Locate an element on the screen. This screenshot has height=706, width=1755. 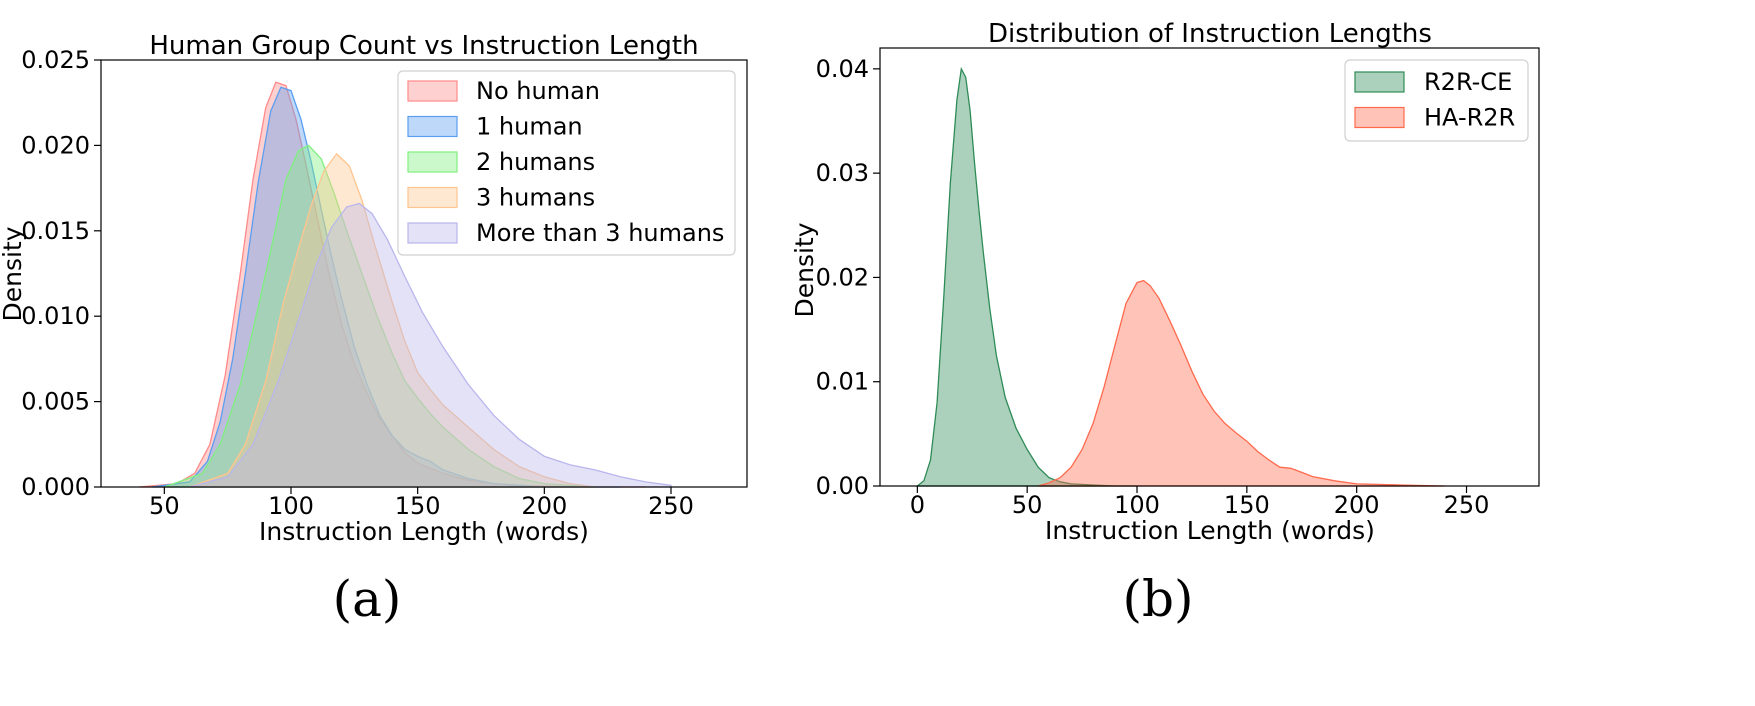
y-tick-label: 0.025 is located at coordinates (55, 60).